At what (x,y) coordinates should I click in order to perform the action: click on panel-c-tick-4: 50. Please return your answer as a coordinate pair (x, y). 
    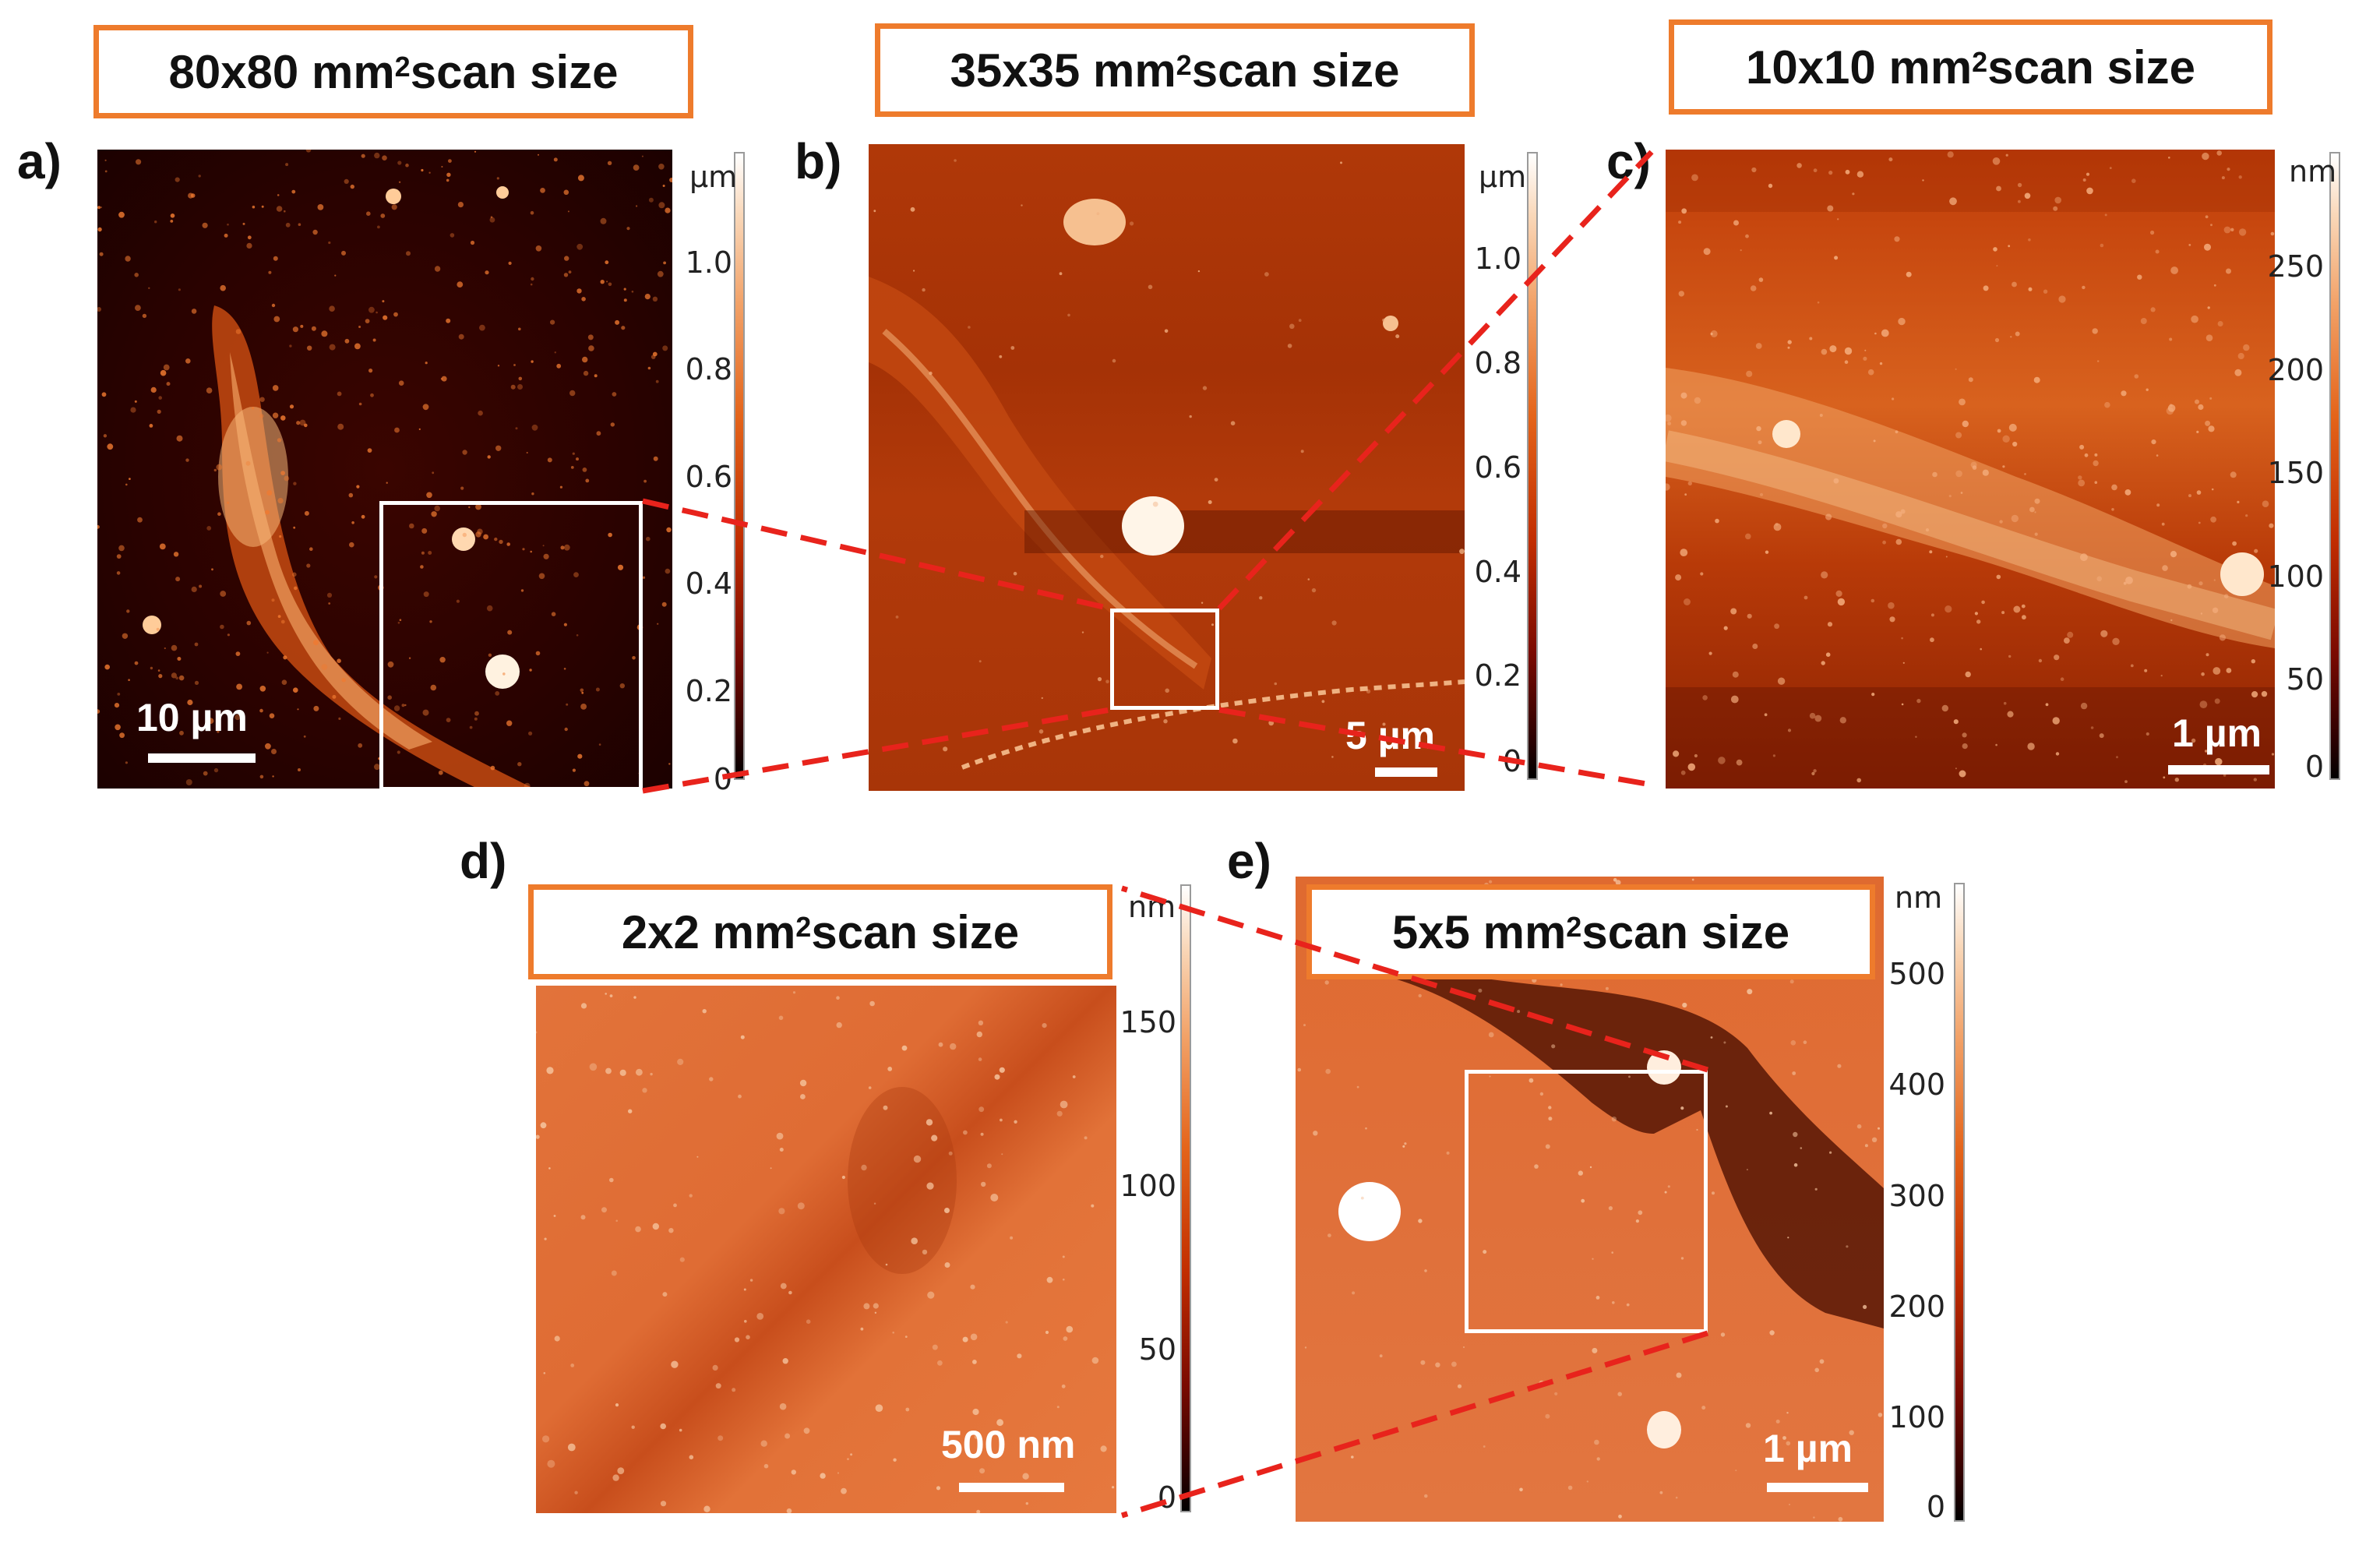
    Looking at the image, I should click on (2305, 679).